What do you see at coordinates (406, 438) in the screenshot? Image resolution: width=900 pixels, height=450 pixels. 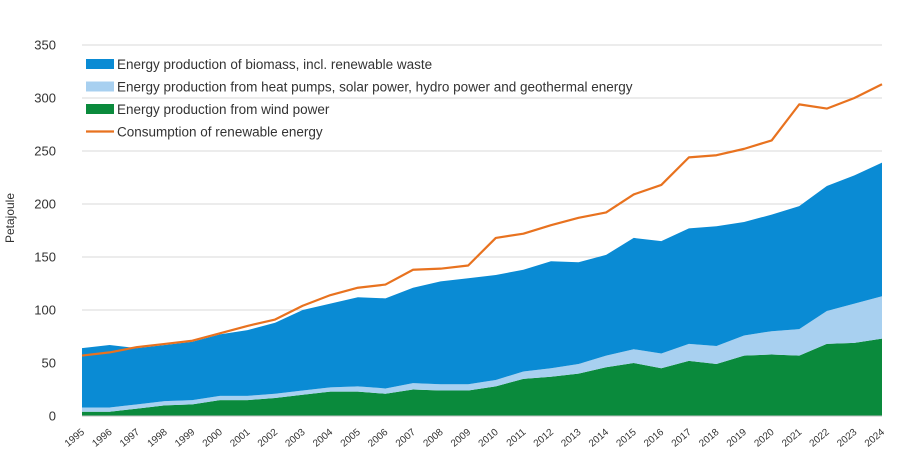 I see `x-tick-label: 2007` at bounding box center [406, 438].